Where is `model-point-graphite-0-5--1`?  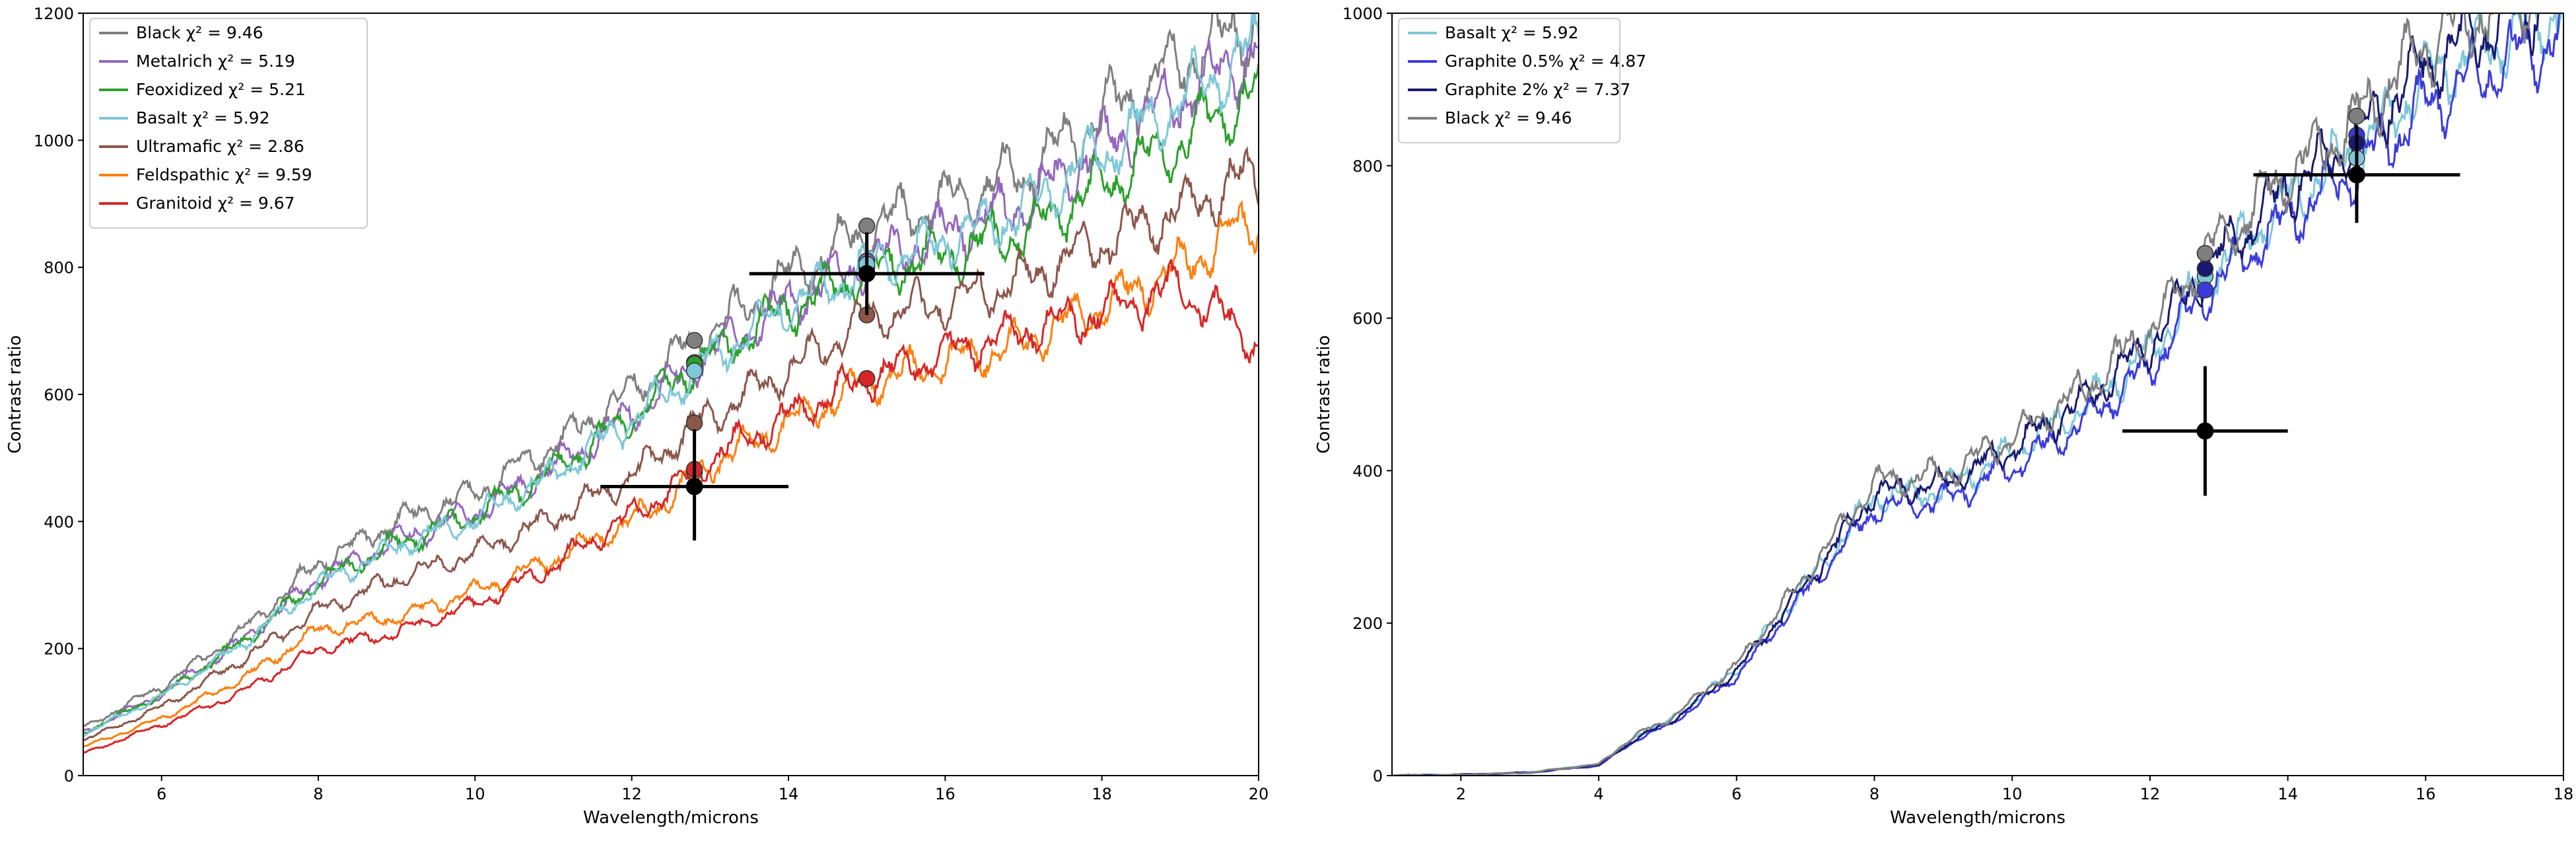
model-point-graphite-0-5--1 is located at coordinates (2205, 290).